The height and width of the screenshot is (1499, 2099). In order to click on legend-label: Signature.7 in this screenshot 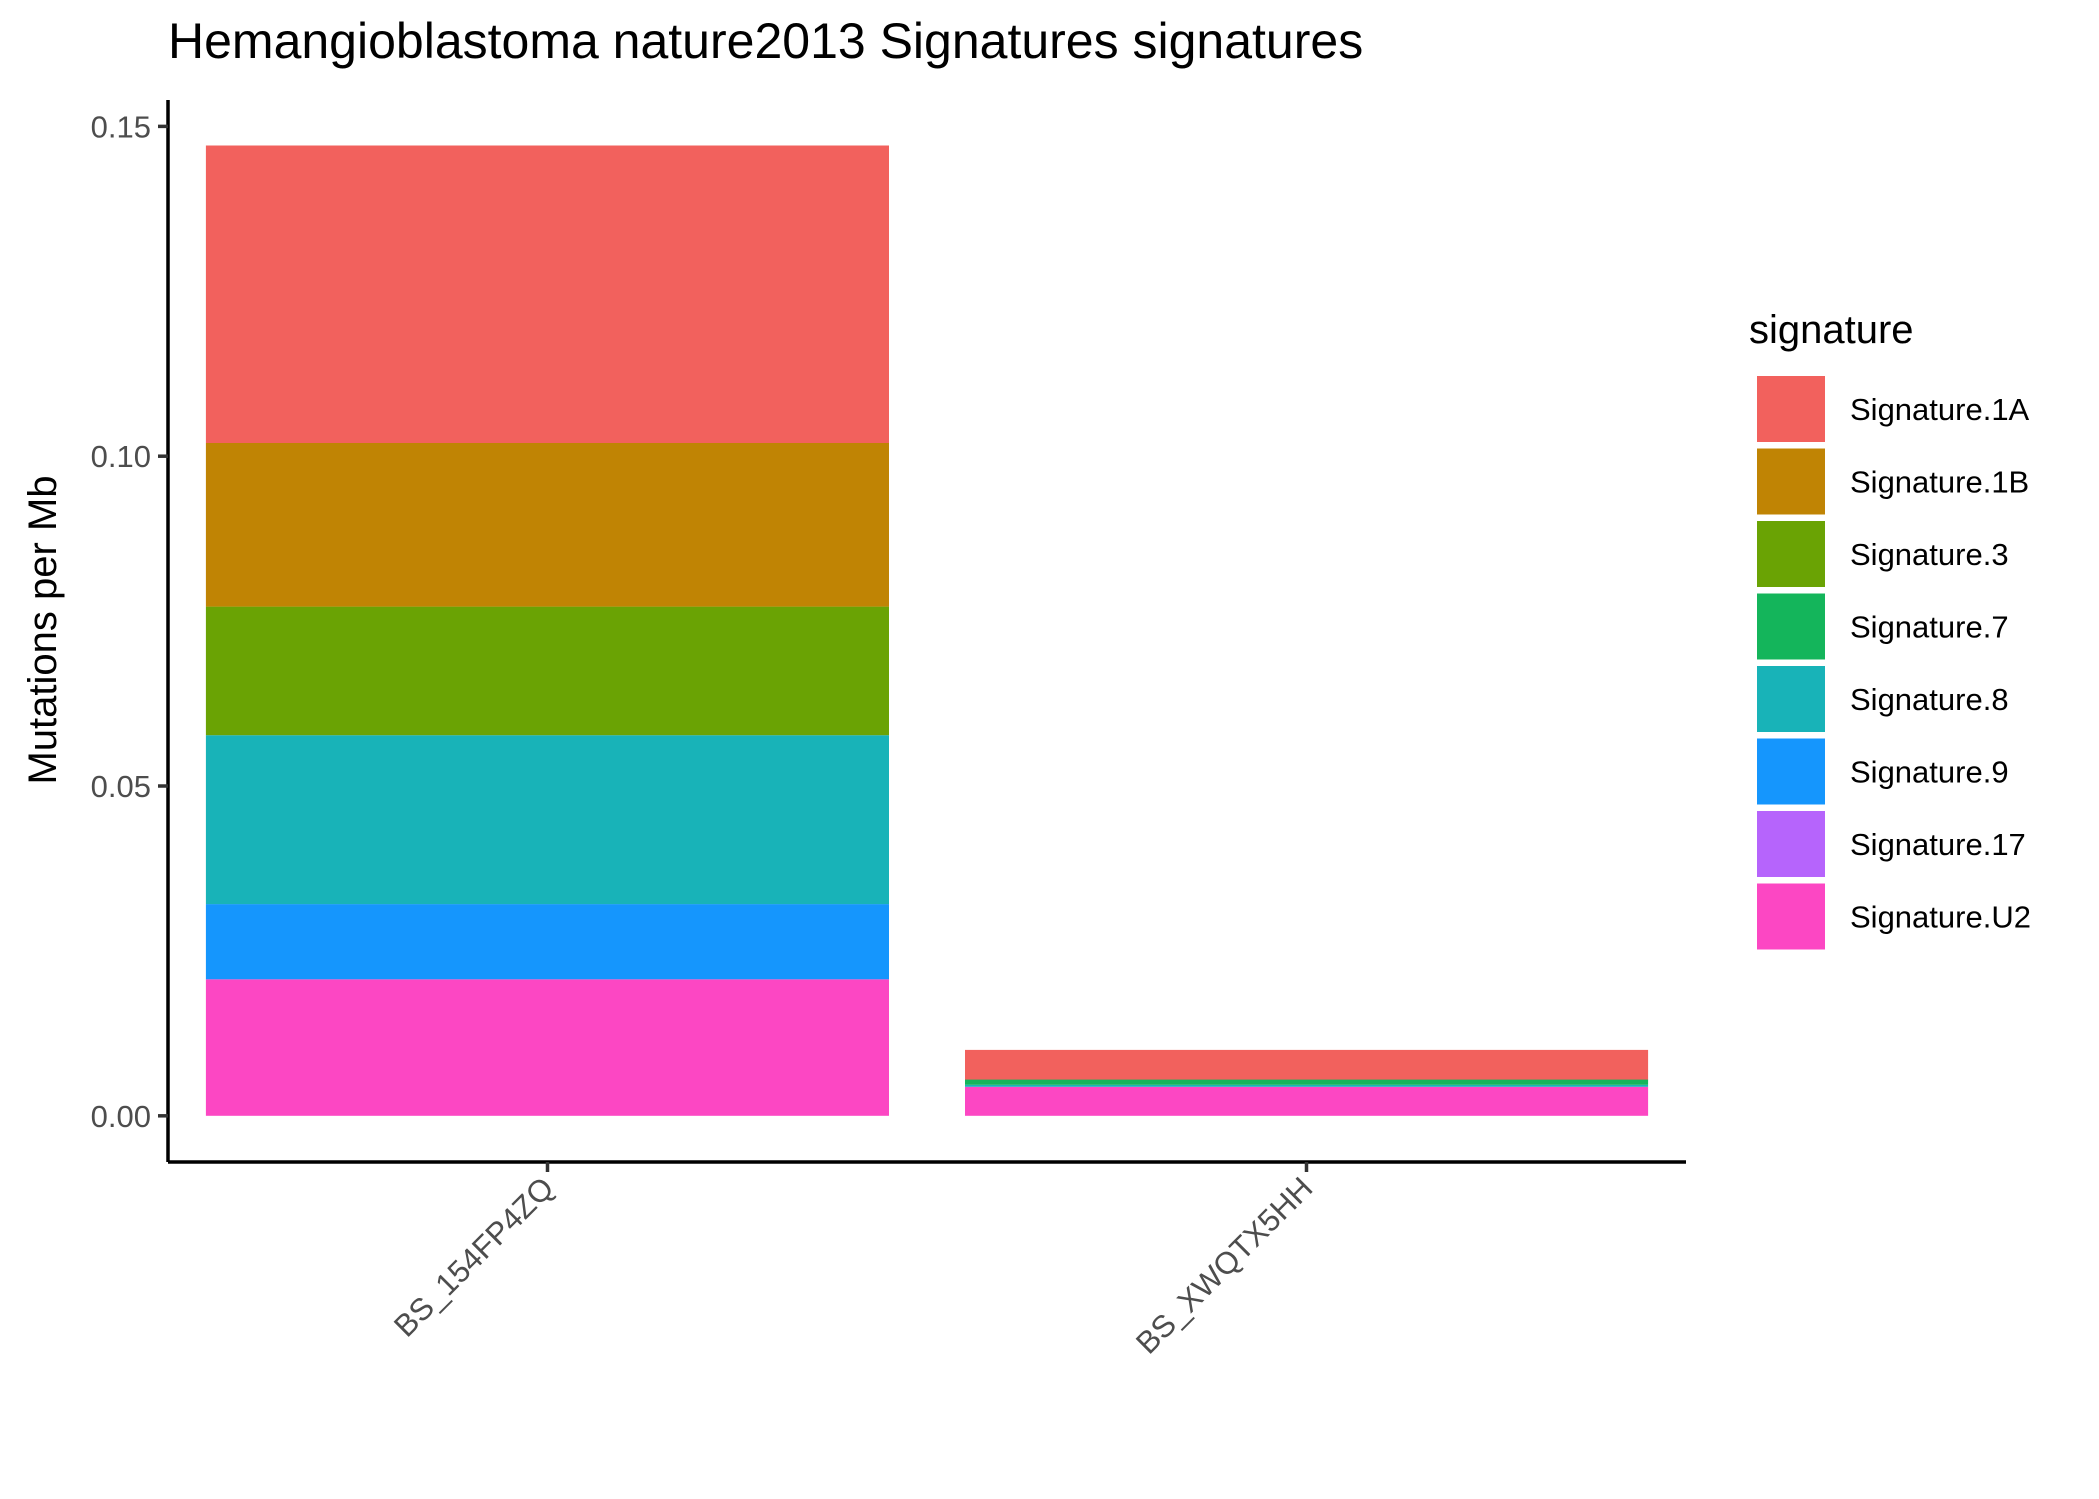, I will do `click(1929, 627)`.